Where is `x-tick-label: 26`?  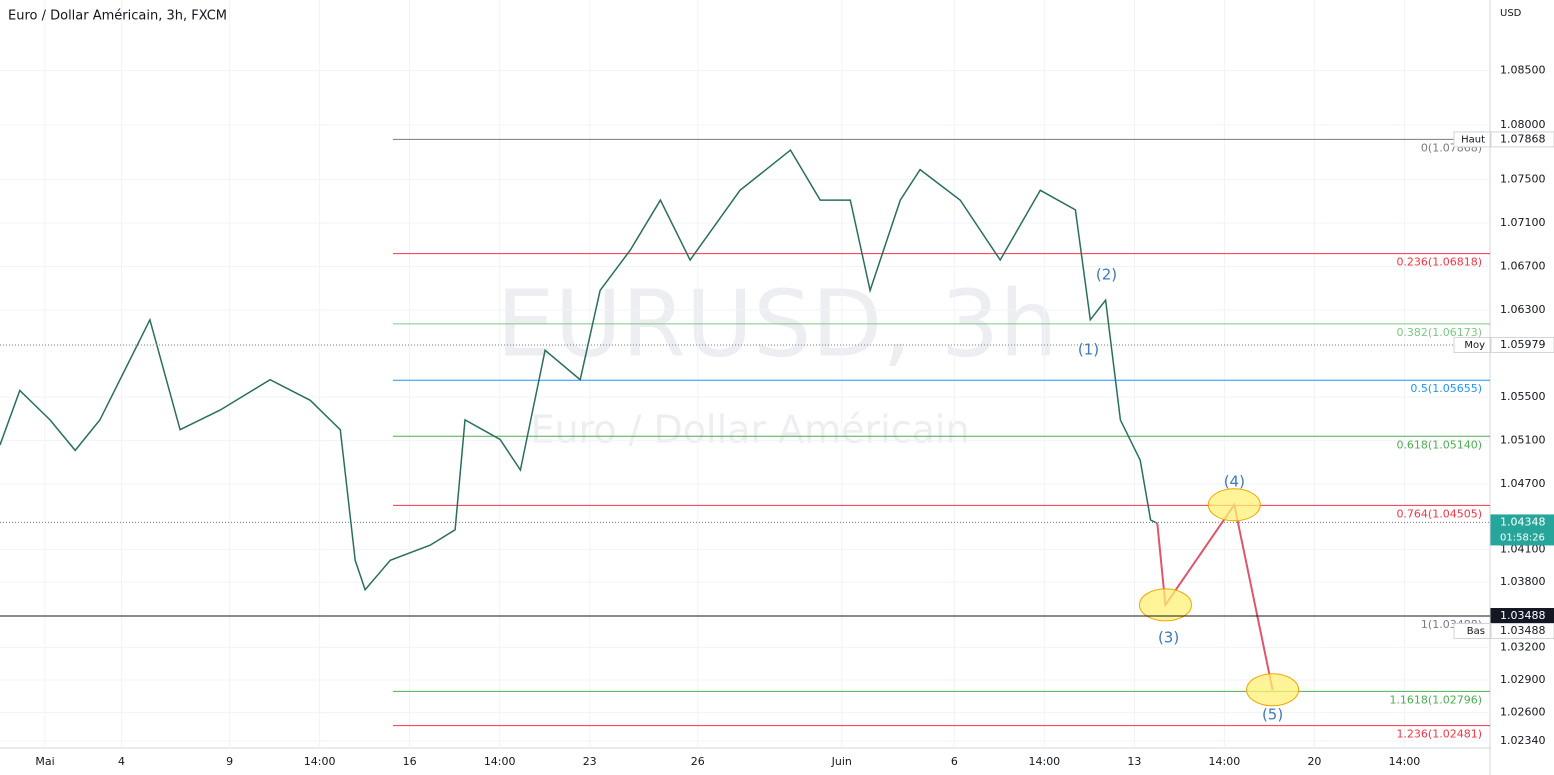
x-tick-label: 26 is located at coordinates (698, 761).